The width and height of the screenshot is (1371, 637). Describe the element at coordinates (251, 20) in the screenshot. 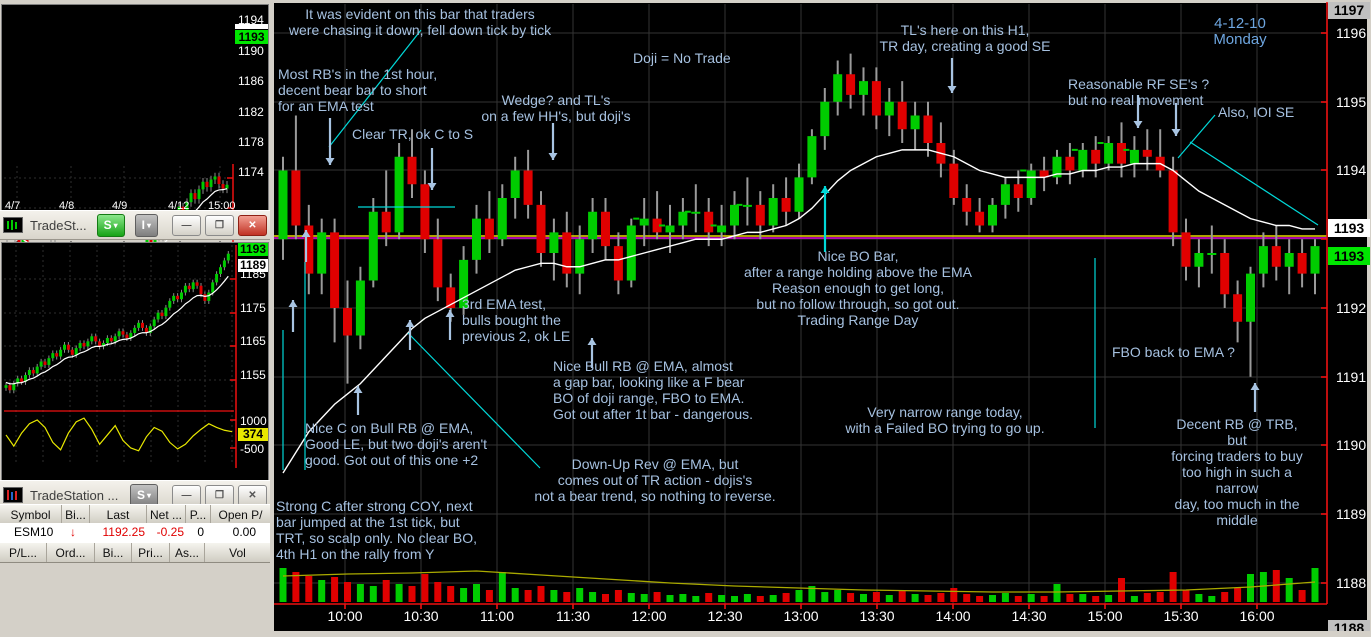

I see `price-axis-label: 1194` at that location.